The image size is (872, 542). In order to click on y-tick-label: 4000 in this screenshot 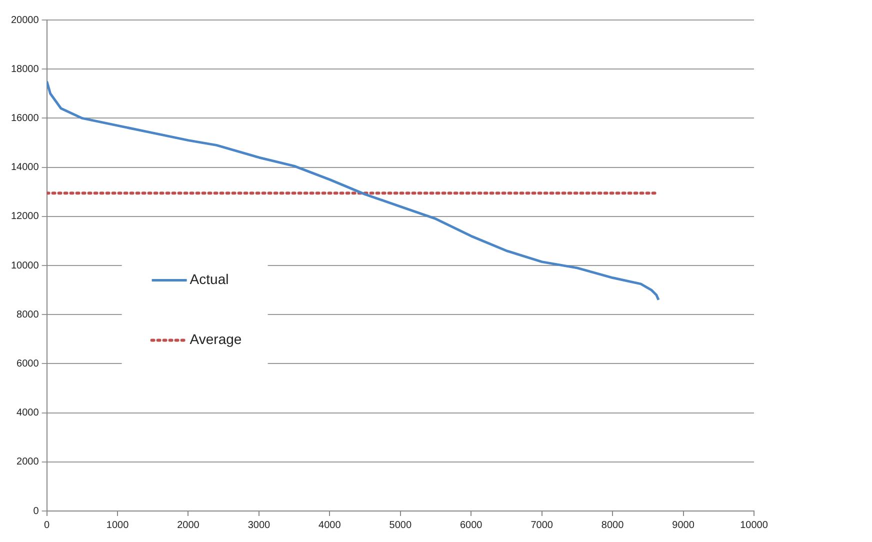, I will do `click(28, 413)`.